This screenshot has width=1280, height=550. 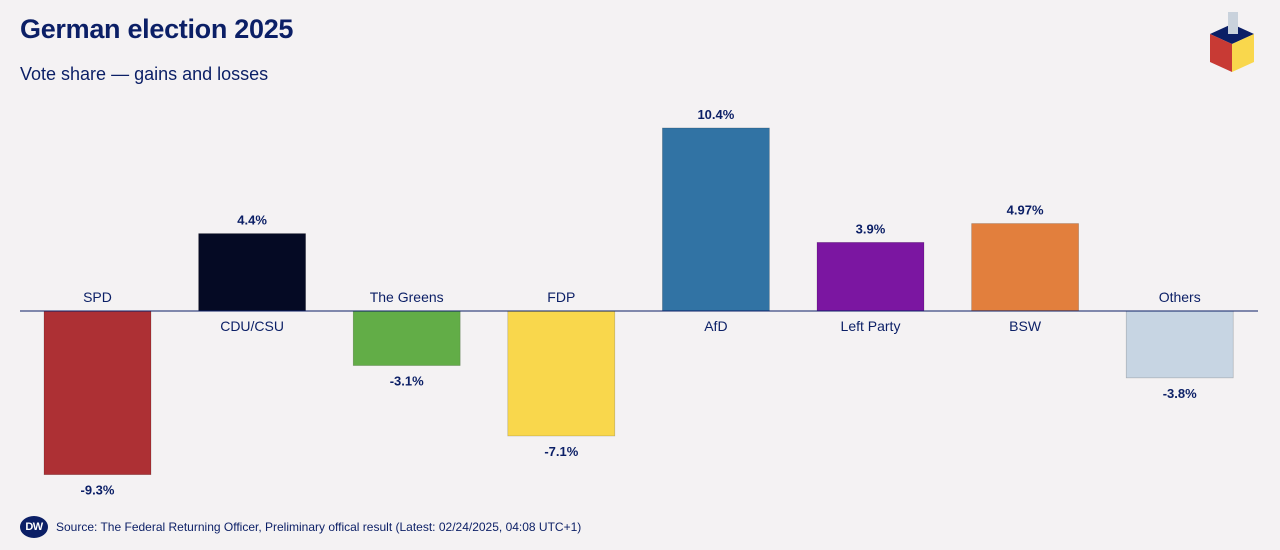 What do you see at coordinates (157, 29) in the screenshot?
I see `chart-title: German election 2025` at bounding box center [157, 29].